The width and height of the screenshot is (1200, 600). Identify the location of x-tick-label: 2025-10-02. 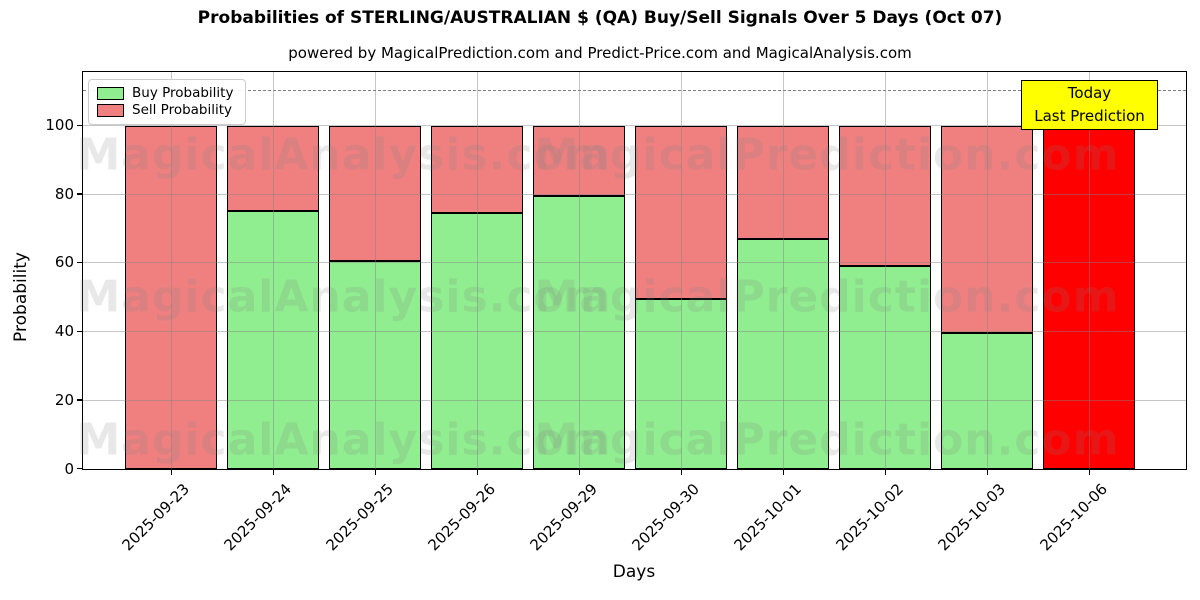
(870, 517).